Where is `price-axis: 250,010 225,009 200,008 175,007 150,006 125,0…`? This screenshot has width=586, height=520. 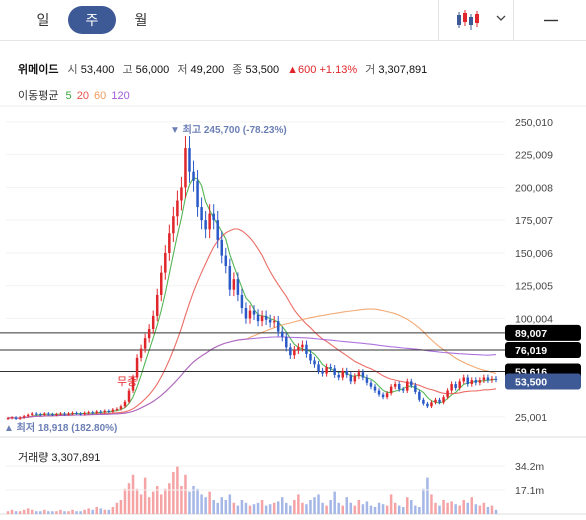 price-axis: 250,010 225,009 200,008 175,007 150,006 125,0… is located at coordinates (534, 270).